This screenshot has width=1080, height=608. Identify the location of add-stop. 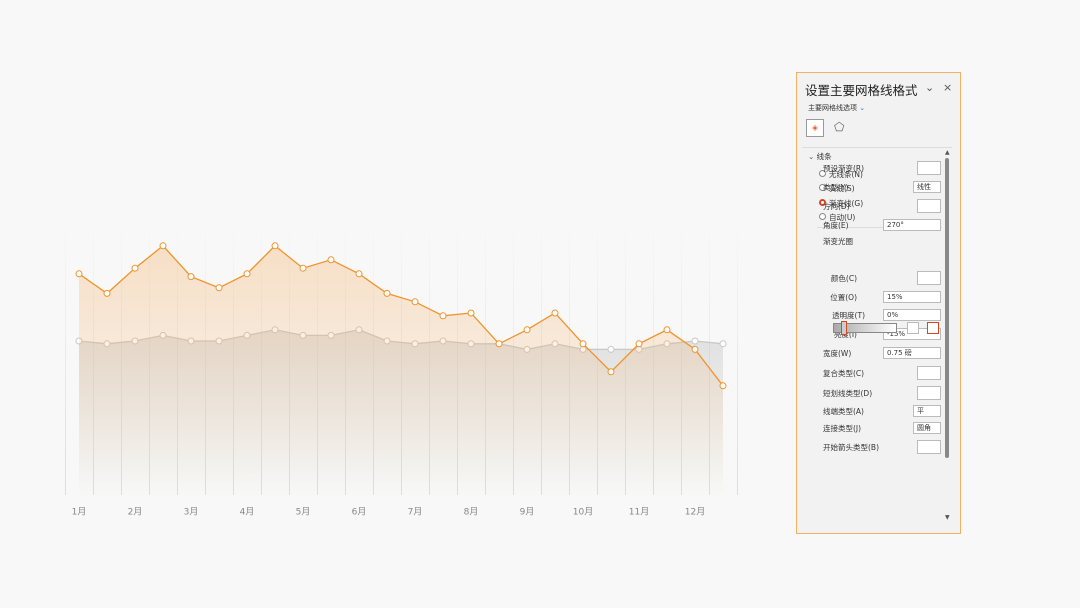
(913, 328).